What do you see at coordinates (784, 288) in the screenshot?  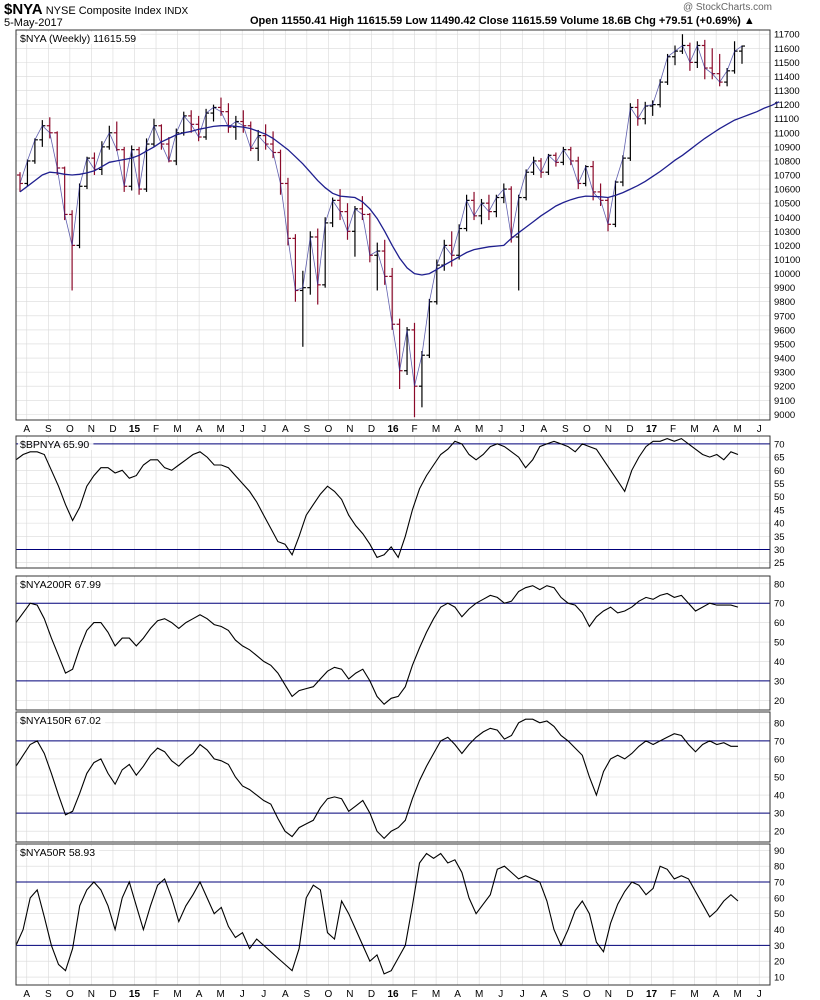 I see `y-tick-label: 9900` at bounding box center [784, 288].